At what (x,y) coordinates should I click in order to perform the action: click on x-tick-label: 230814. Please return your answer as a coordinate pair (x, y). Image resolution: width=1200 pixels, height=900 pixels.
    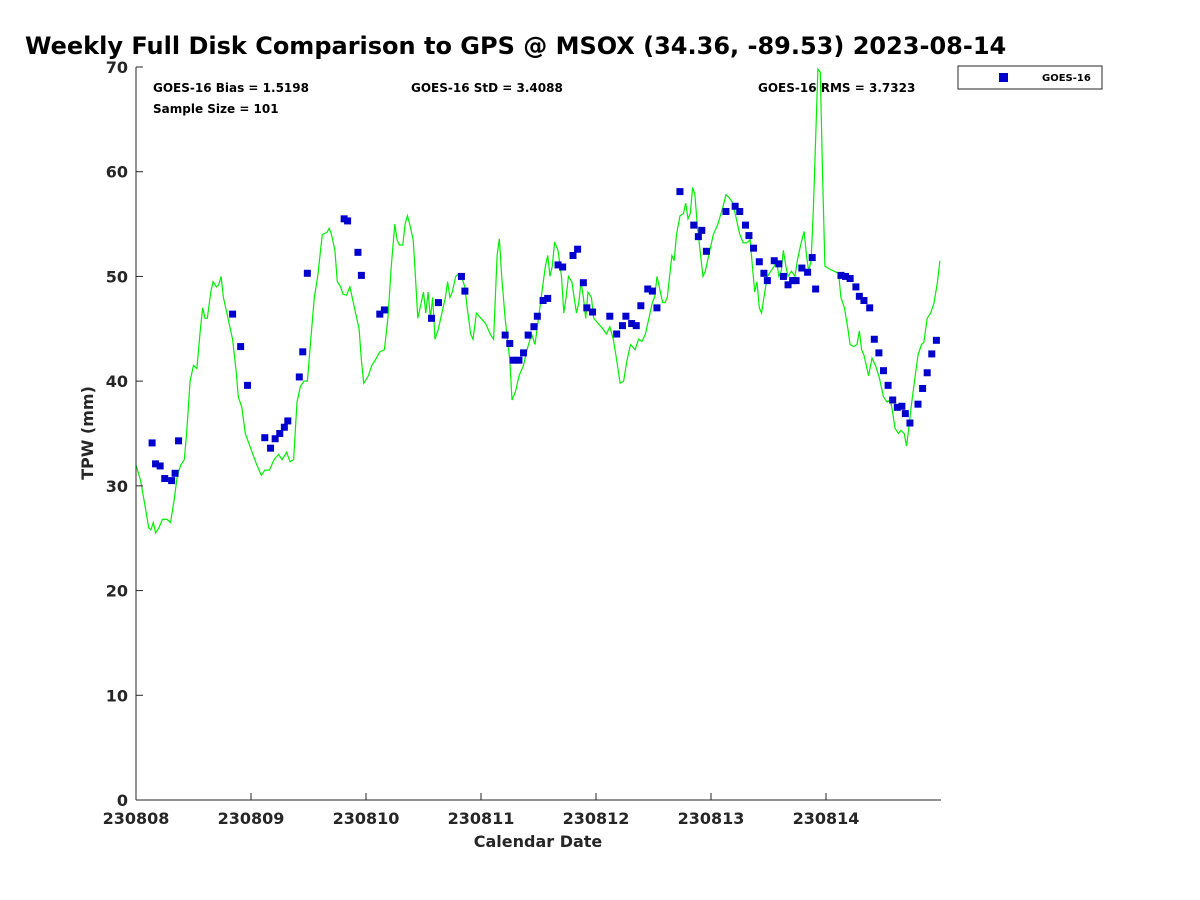
    Looking at the image, I should click on (826, 818).